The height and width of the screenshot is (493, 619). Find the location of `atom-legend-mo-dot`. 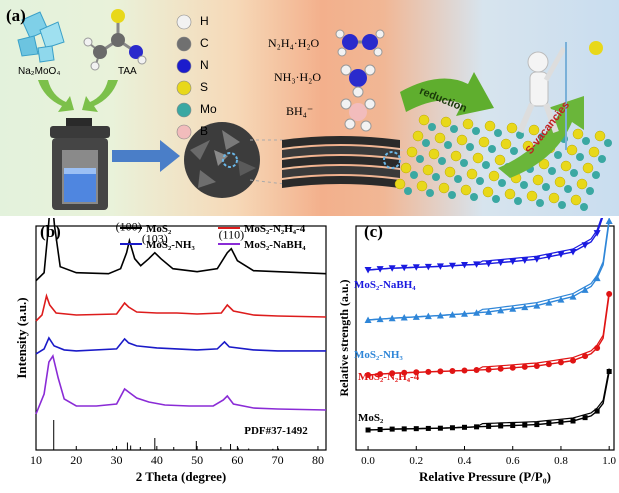

atom-legend-mo-dot is located at coordinates (184, 110).